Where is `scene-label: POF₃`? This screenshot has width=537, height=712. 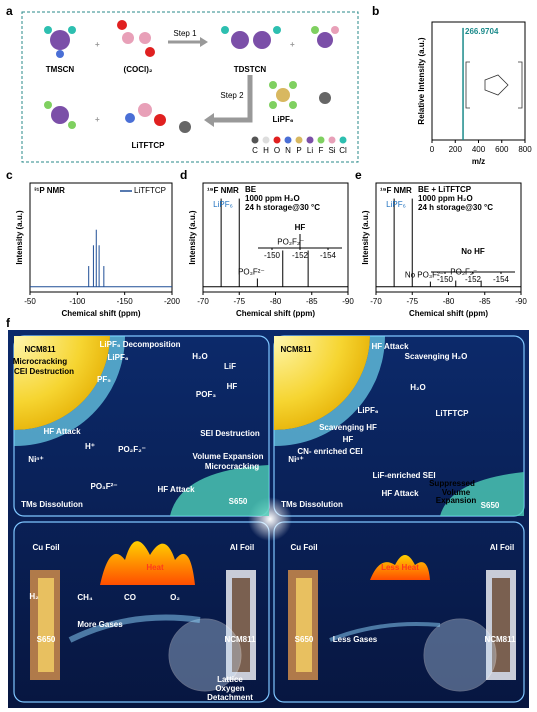
scene-label: POF₃ is located at coordinates (206, 394).